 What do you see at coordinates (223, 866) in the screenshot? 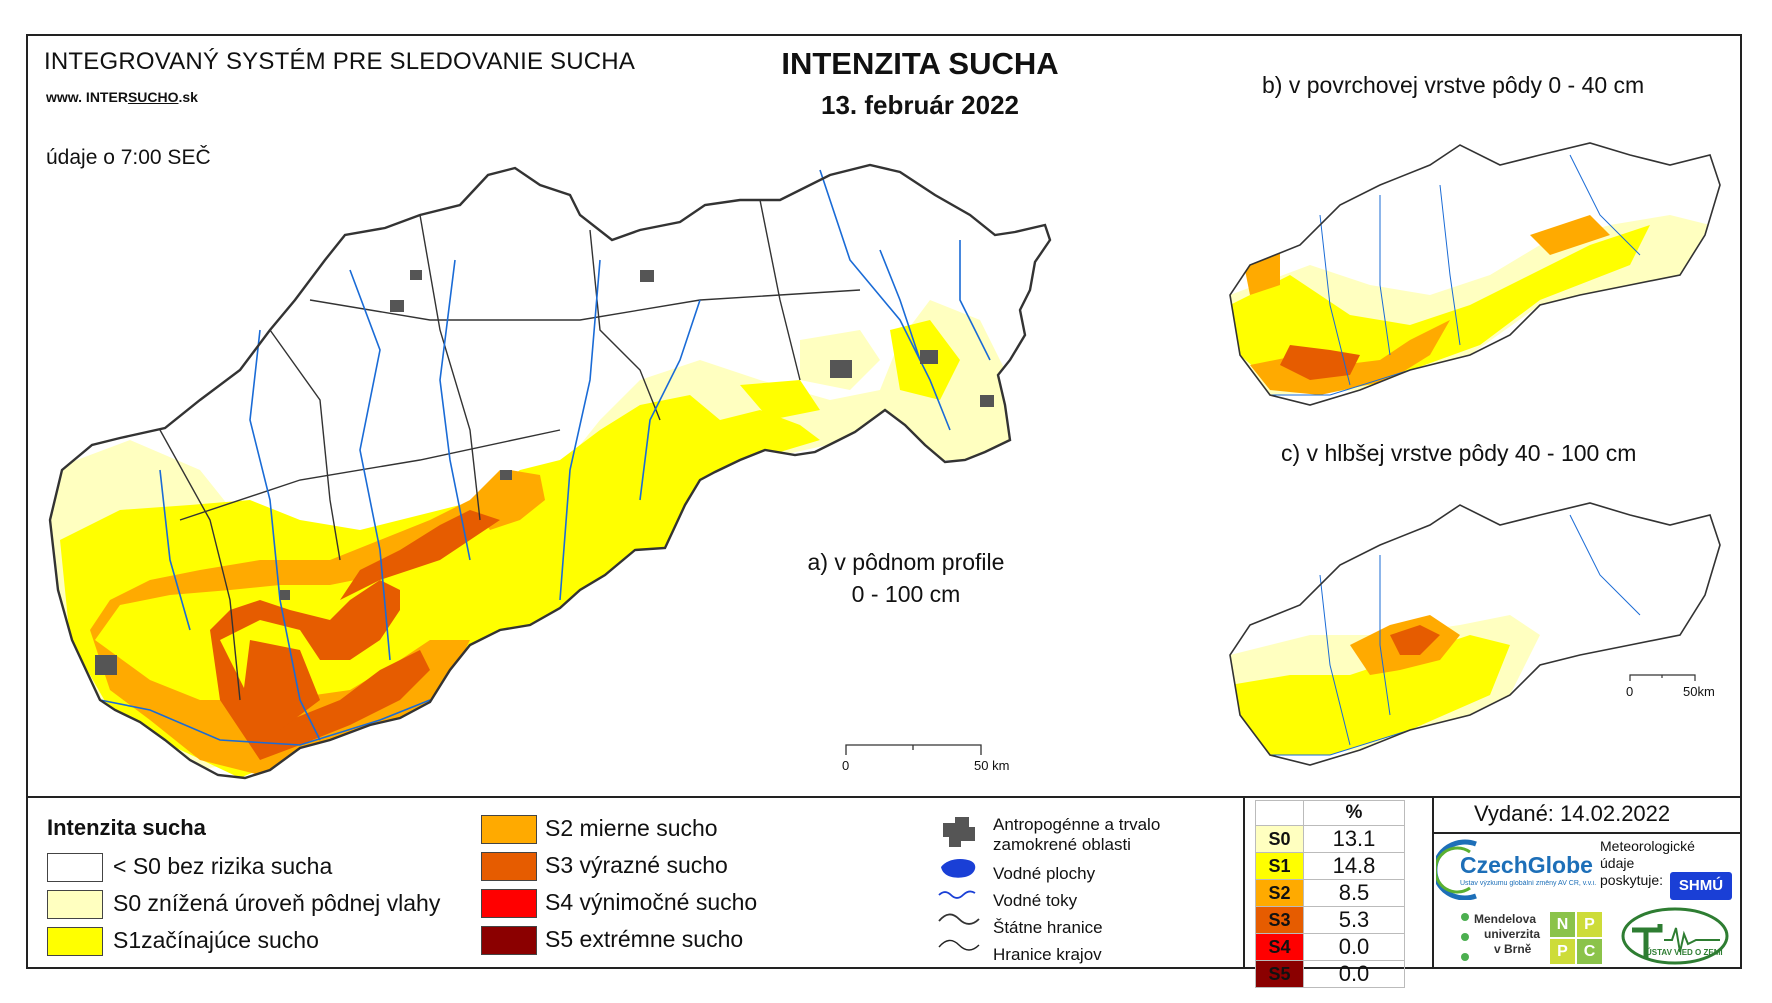
I see `legend-label-none: < S0 bez rizika sucha` at bounding box center [223, 866].